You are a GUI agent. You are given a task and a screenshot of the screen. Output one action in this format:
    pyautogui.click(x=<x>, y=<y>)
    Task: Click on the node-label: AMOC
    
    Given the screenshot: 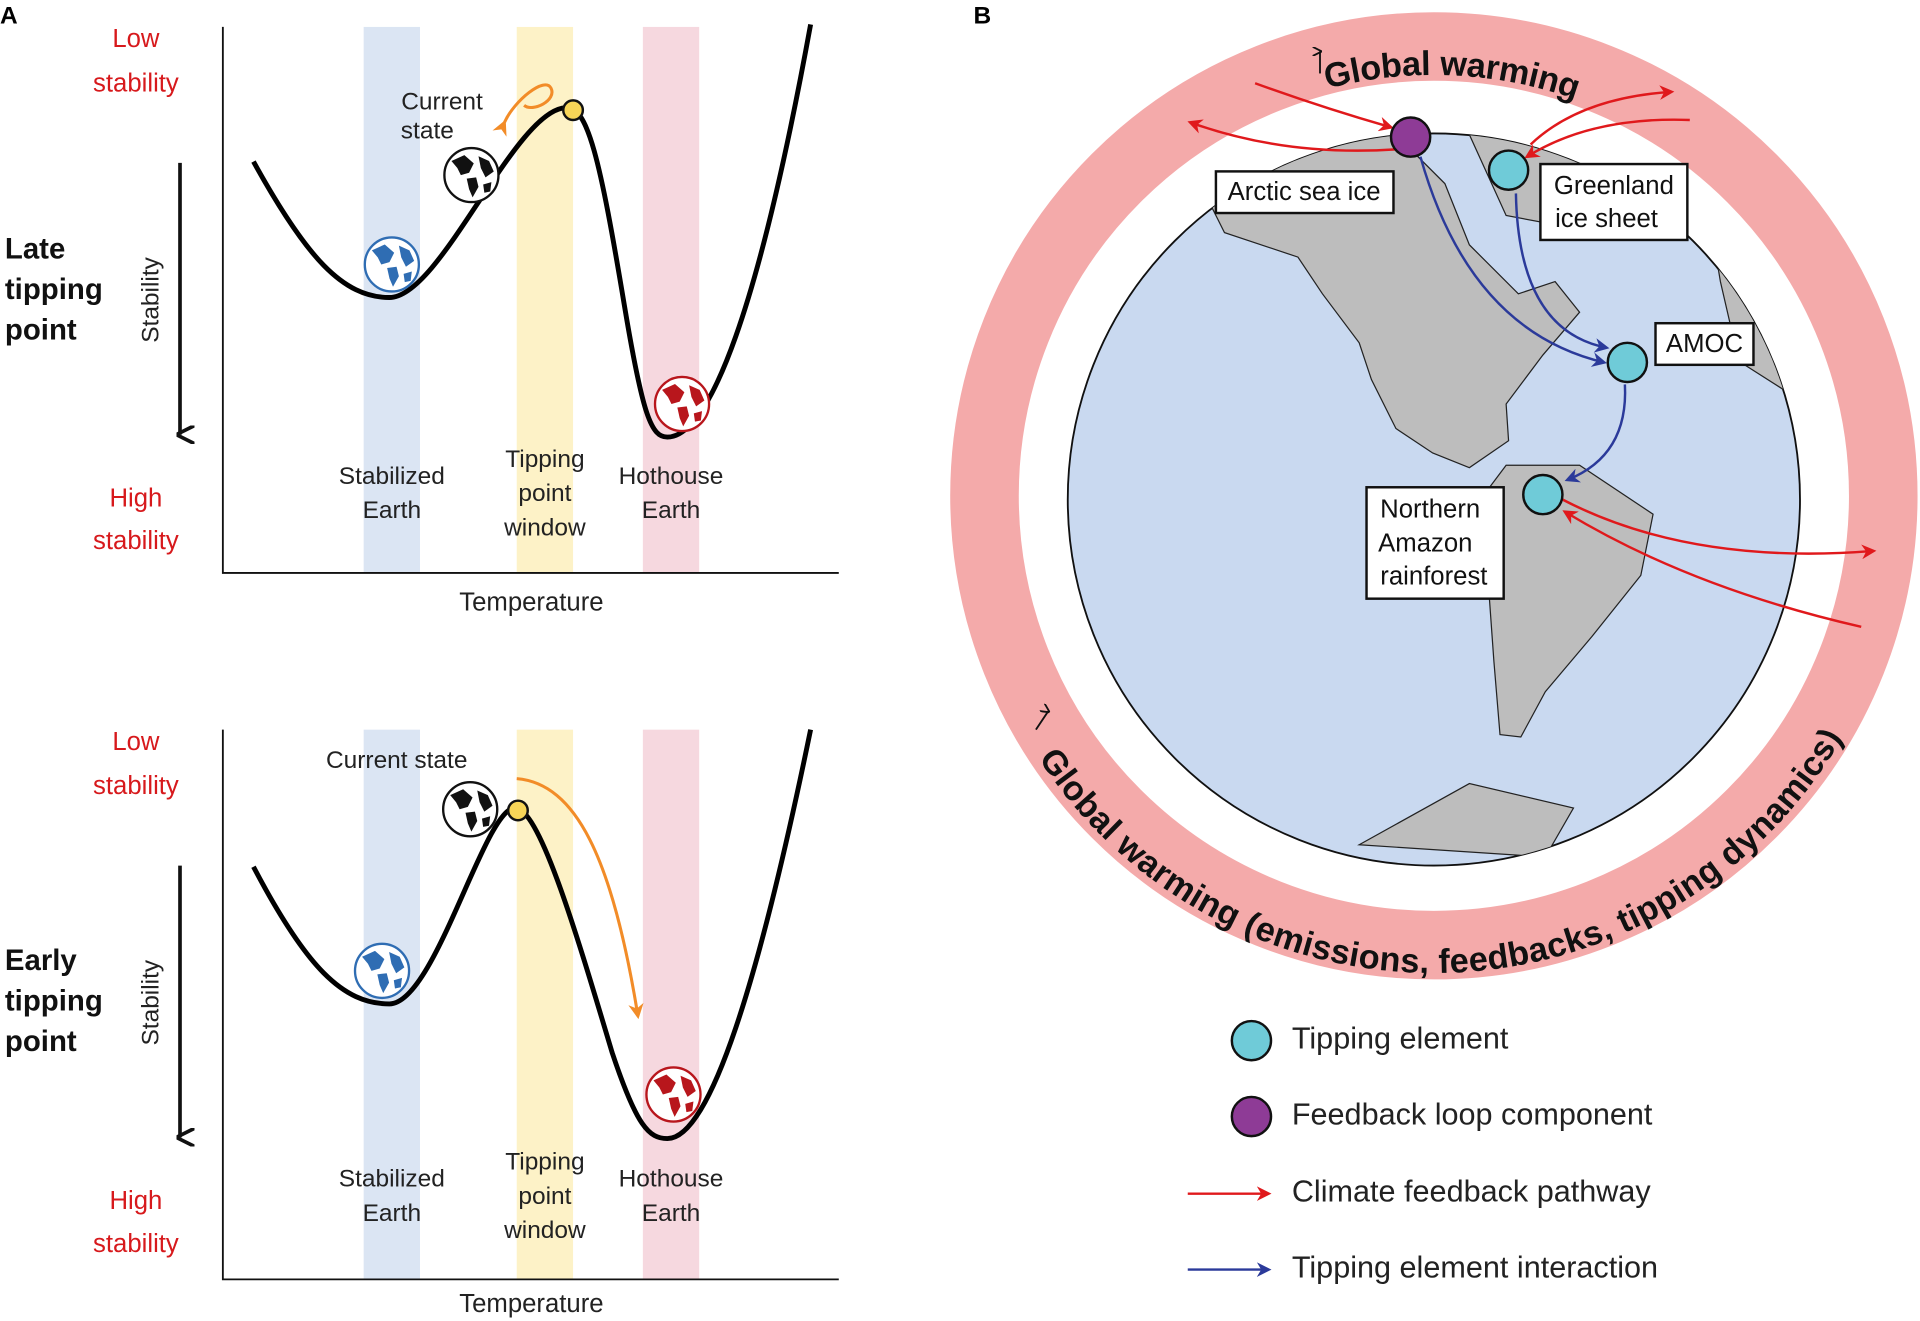 What is the action you would take?
    pyautogui.click(x=1704, y=344)
    